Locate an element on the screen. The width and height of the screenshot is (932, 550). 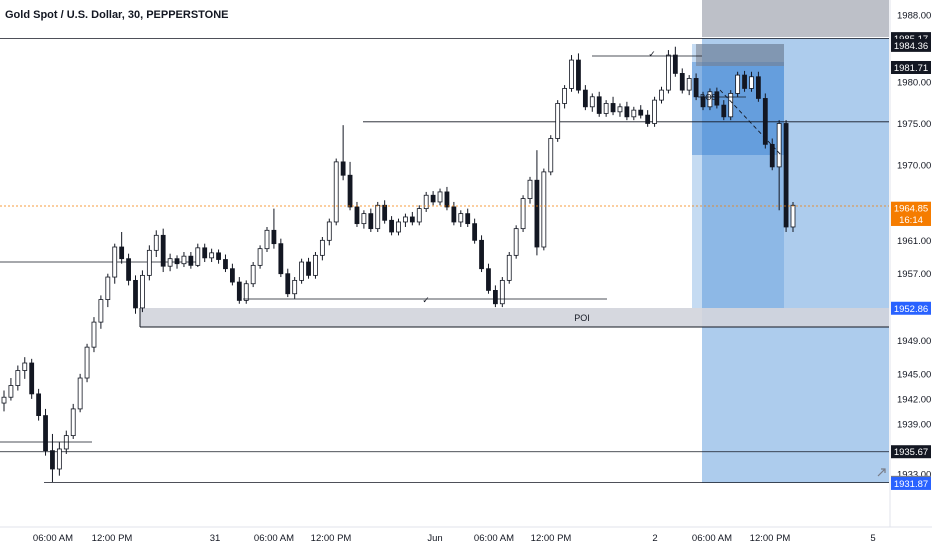
price-tick-8: 1942.00 is located at coordinates (914, 399).